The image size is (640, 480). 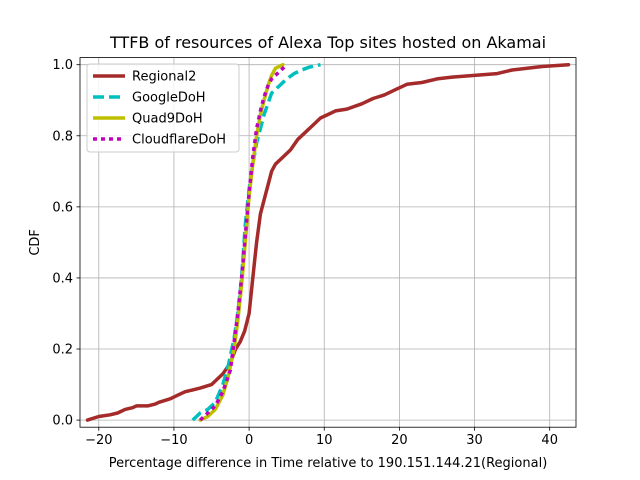 What do you see at coordinates (399, 440) in the screenshot?
I see `x-tick-label: 20` at bounding box center [399, 440].